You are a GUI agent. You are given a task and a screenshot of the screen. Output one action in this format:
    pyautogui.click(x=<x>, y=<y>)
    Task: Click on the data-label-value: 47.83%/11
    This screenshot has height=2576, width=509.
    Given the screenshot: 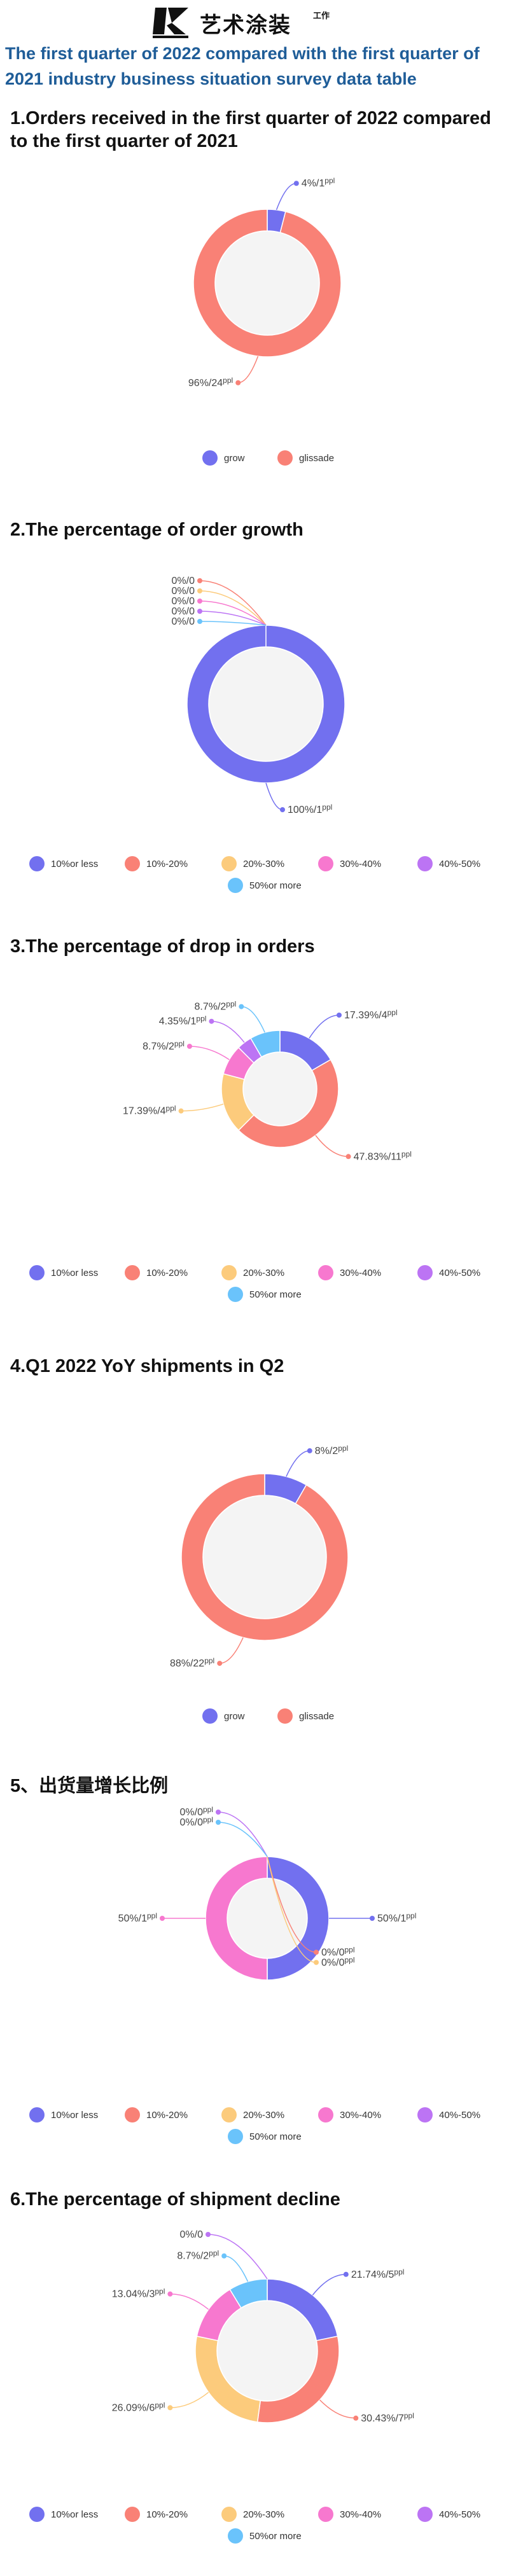 What is the action you would take?
    pyautogui.click(x=377, y=1156)
    